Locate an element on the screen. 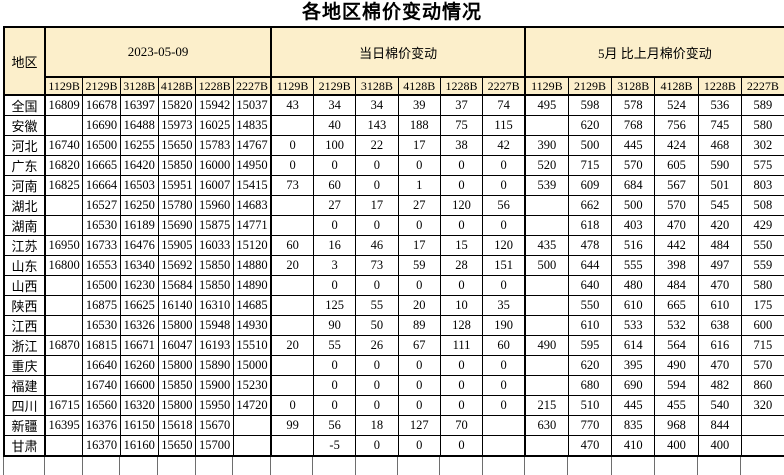  daily-change-cell: 100 is located at coordinates (334, 146).